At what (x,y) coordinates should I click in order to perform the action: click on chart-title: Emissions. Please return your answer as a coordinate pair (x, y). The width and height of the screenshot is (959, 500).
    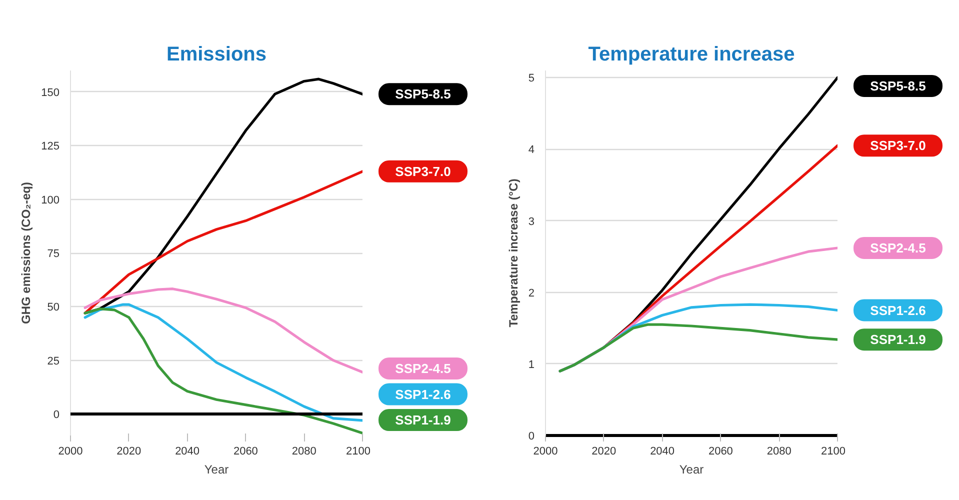
    Looking at the image, I should click on (216, 55).